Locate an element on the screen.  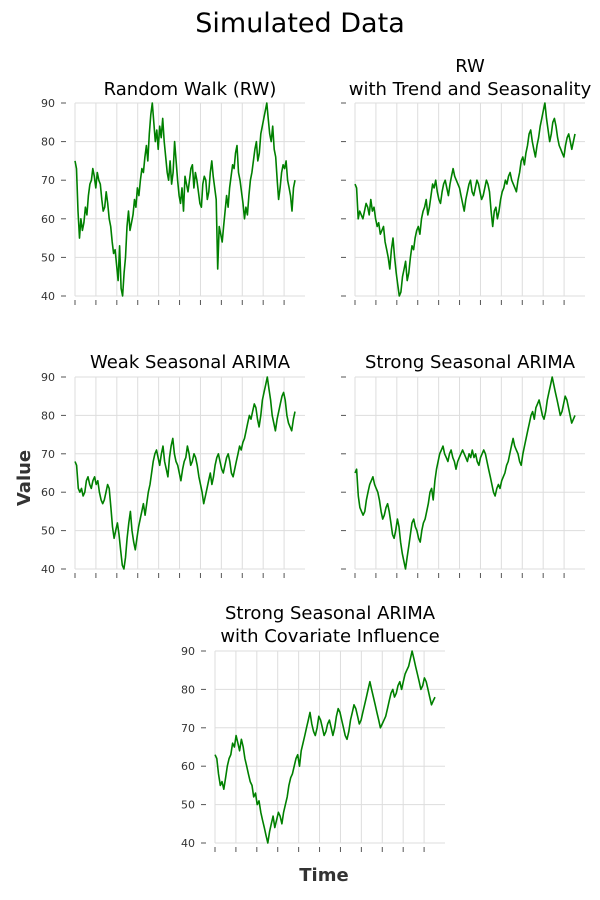
subplot-4: Strong Seasonal ARIMA is located at coordinates (463, 465).